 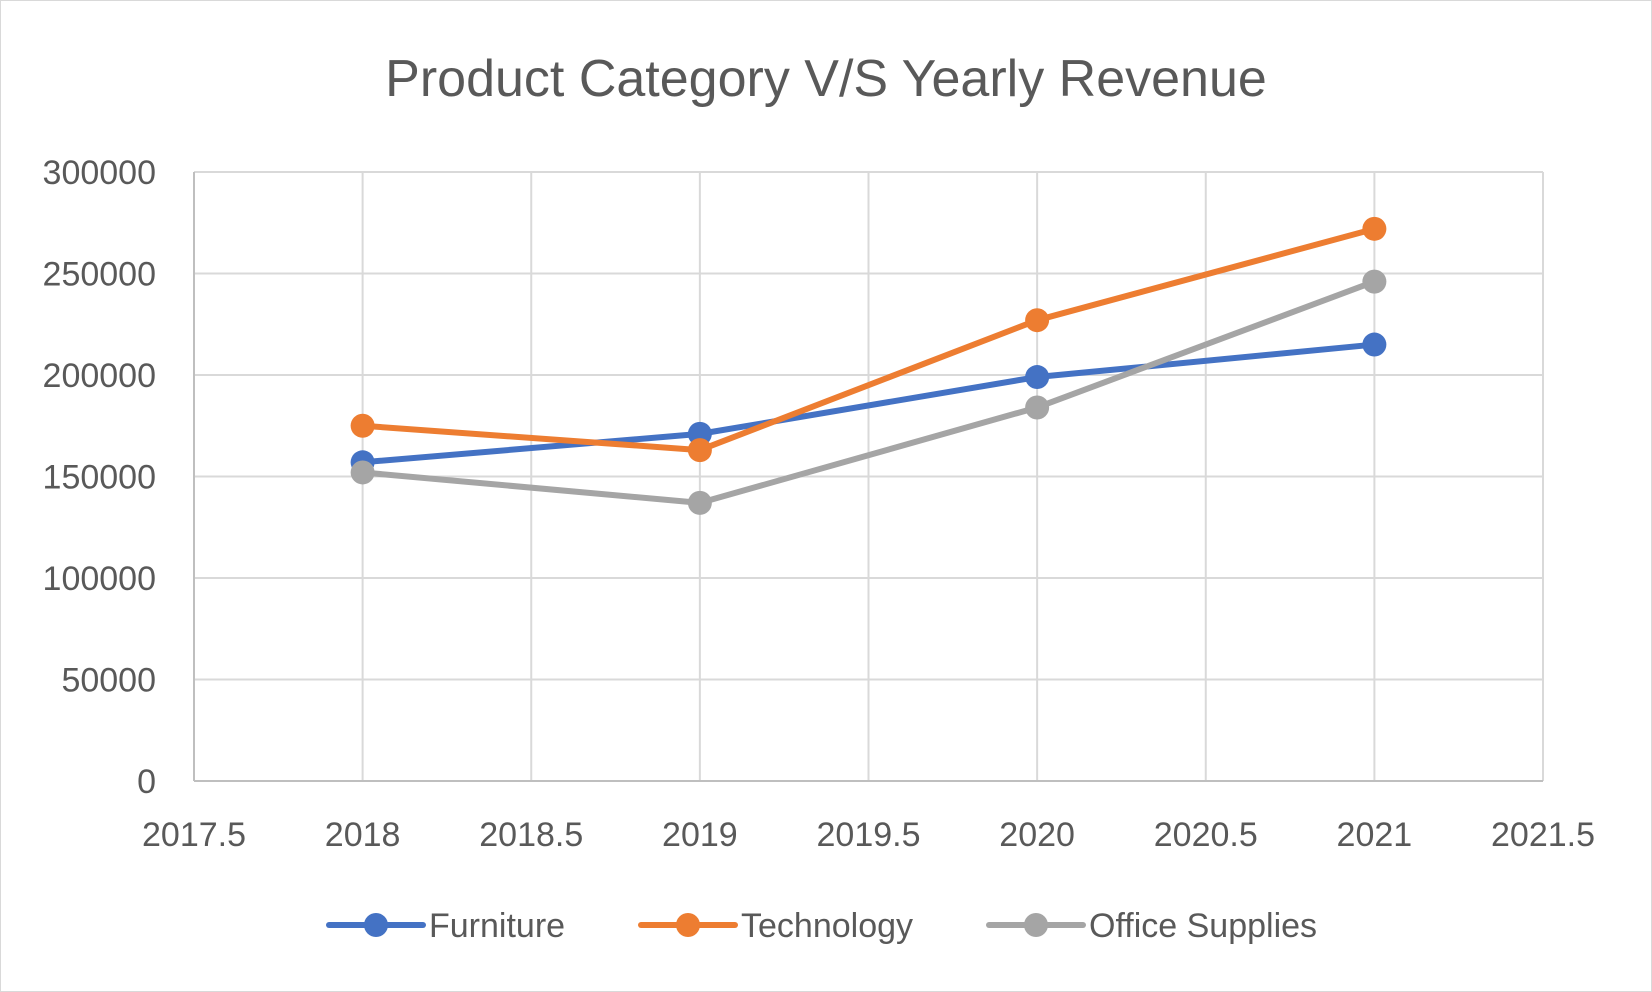 I want to click on legend-label-furniture: Furniture, so click(x=497, y=926).